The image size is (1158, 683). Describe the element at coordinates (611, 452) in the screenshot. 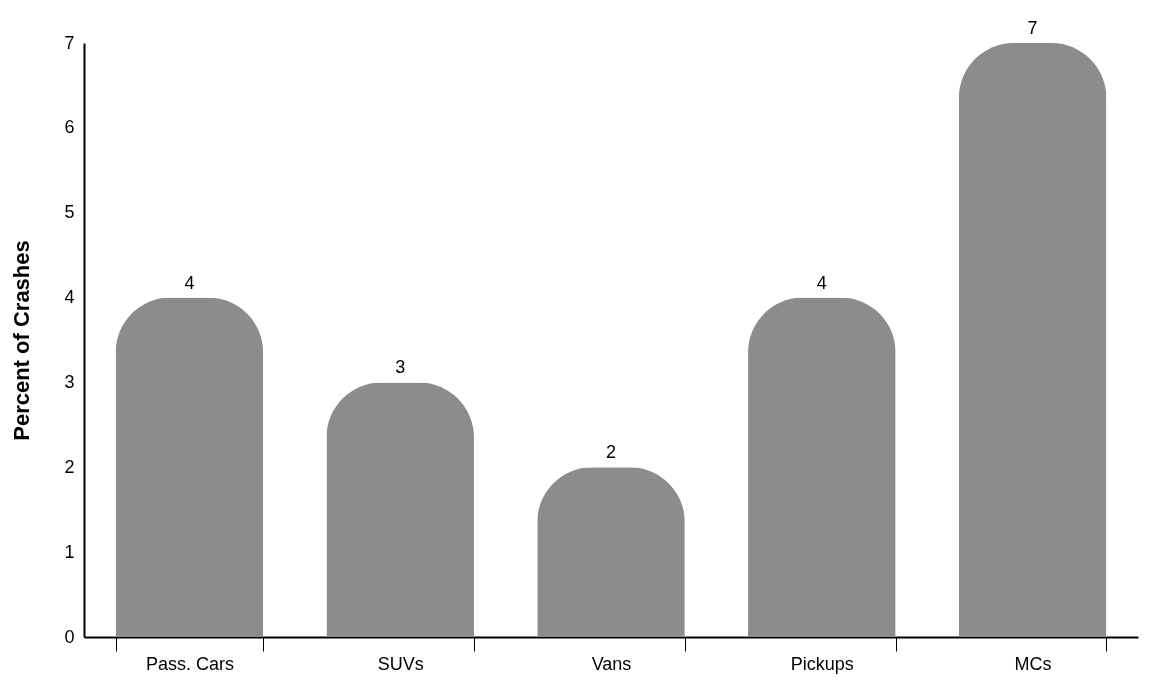

I see `data-label: 2` at that location.